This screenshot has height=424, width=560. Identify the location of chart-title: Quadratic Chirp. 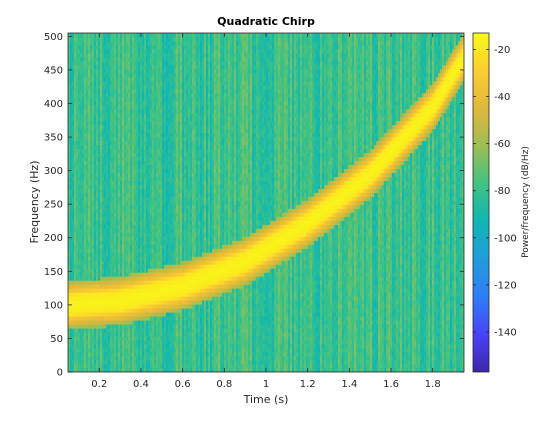
(266, 21).